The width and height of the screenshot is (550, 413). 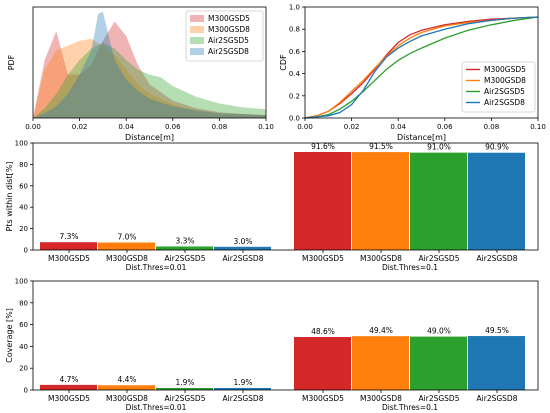 I want to click on coverage-data-label: 48.6%, so click(x=323, y=331).